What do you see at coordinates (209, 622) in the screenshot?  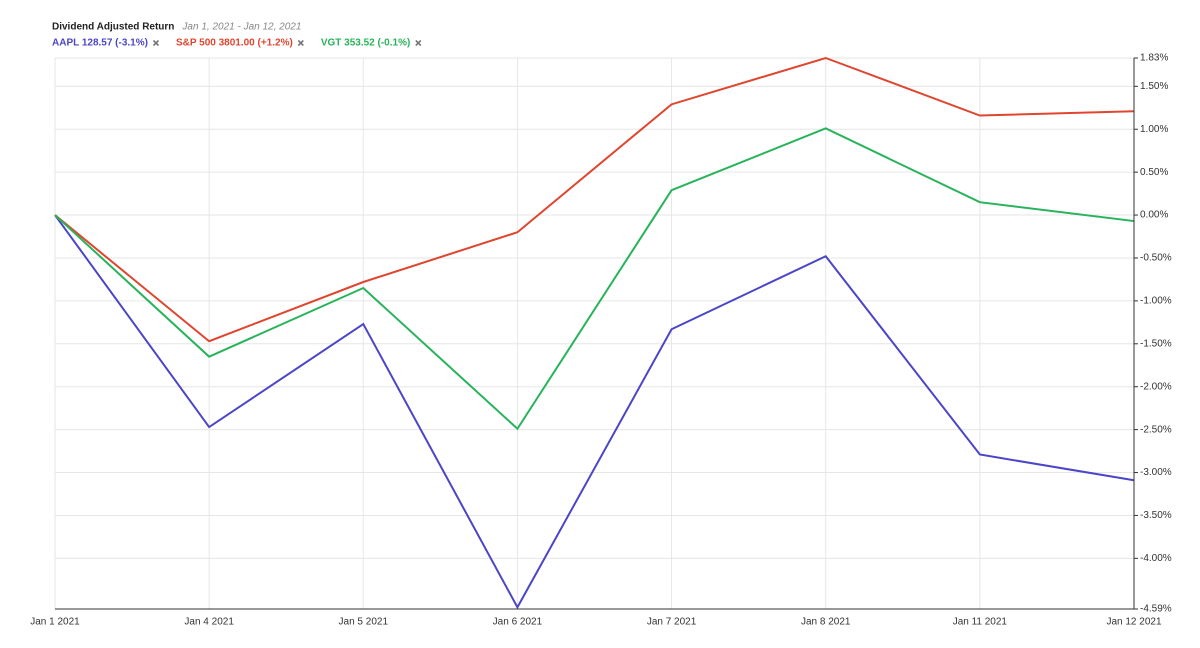 I see `x-tick-label: Jan 4 2021` at bounding box center [209, 622].